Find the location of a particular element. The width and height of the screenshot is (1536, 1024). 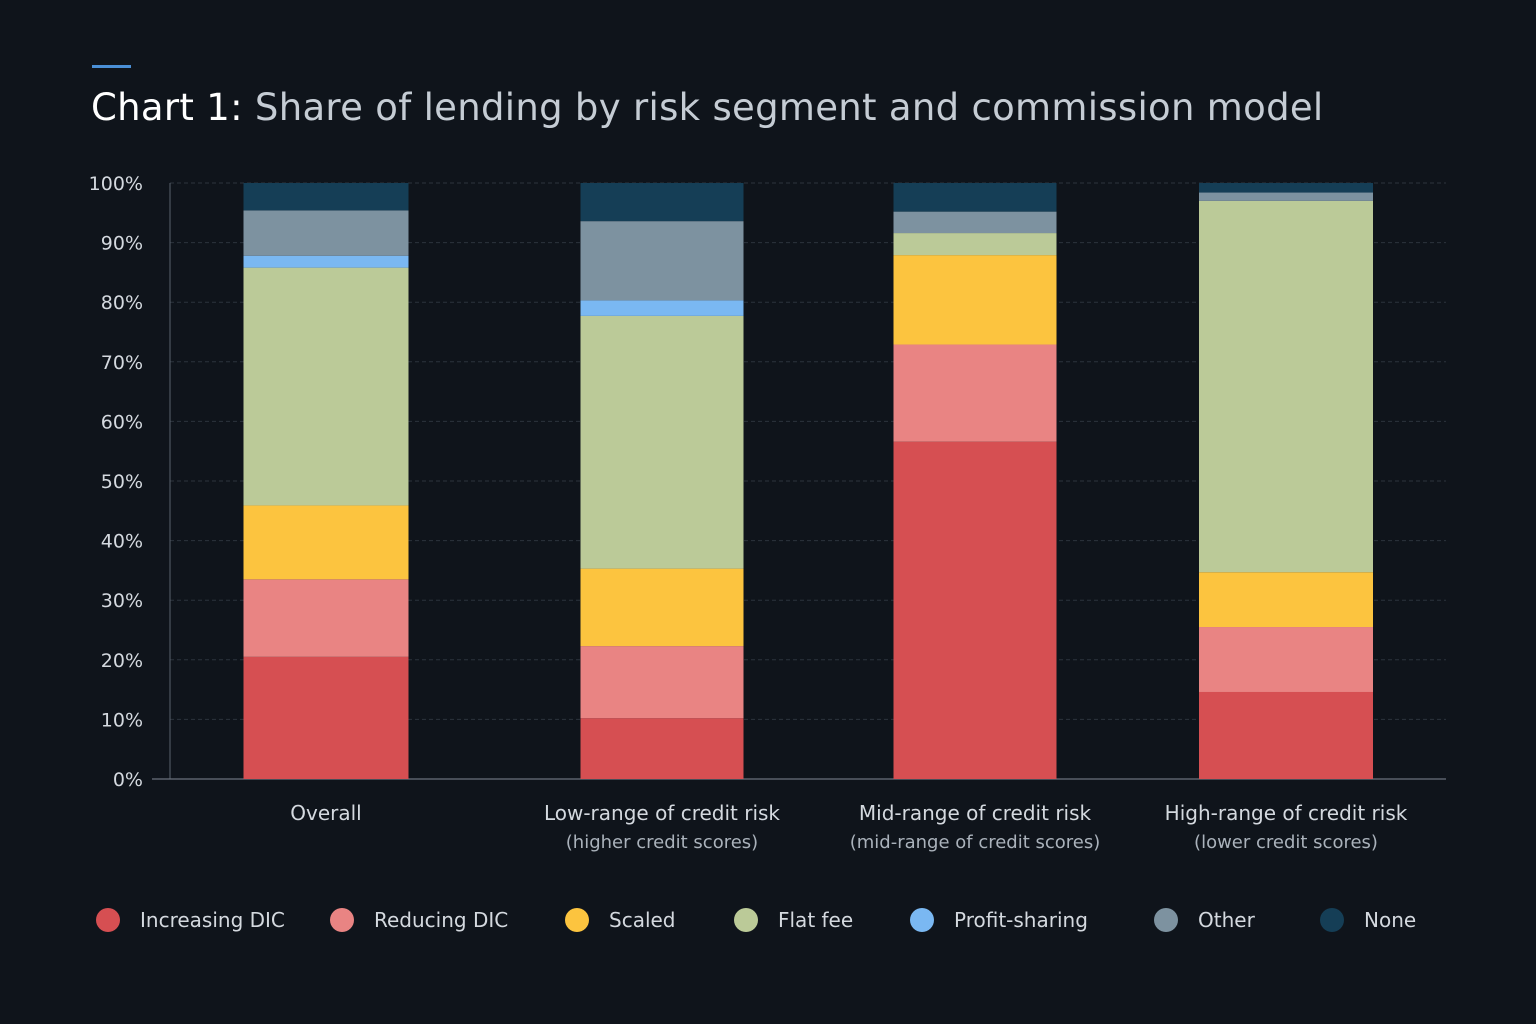

legend-label: Profit-sharing is located at coordinates (1021, 920).